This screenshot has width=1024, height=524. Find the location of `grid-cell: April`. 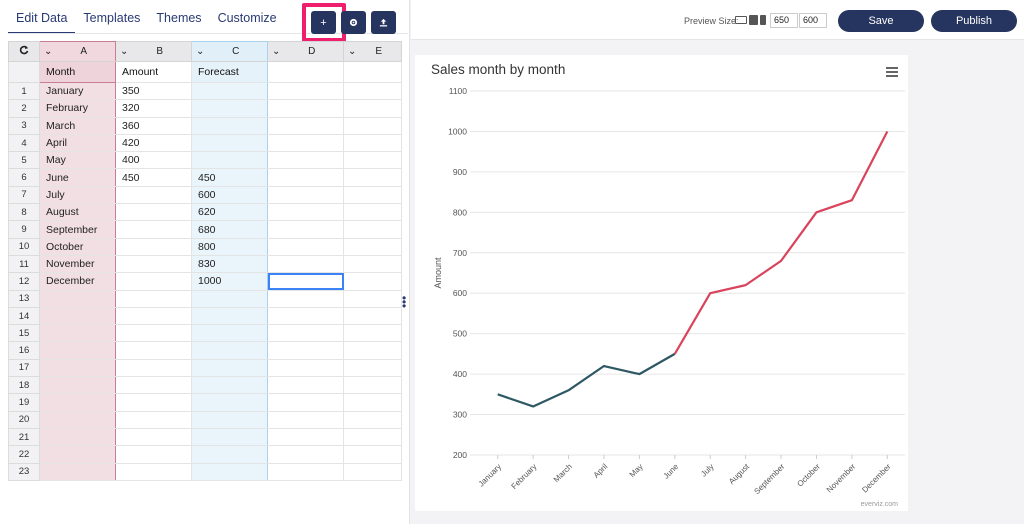

grid-cell: April is located at coordinates (77, 143).